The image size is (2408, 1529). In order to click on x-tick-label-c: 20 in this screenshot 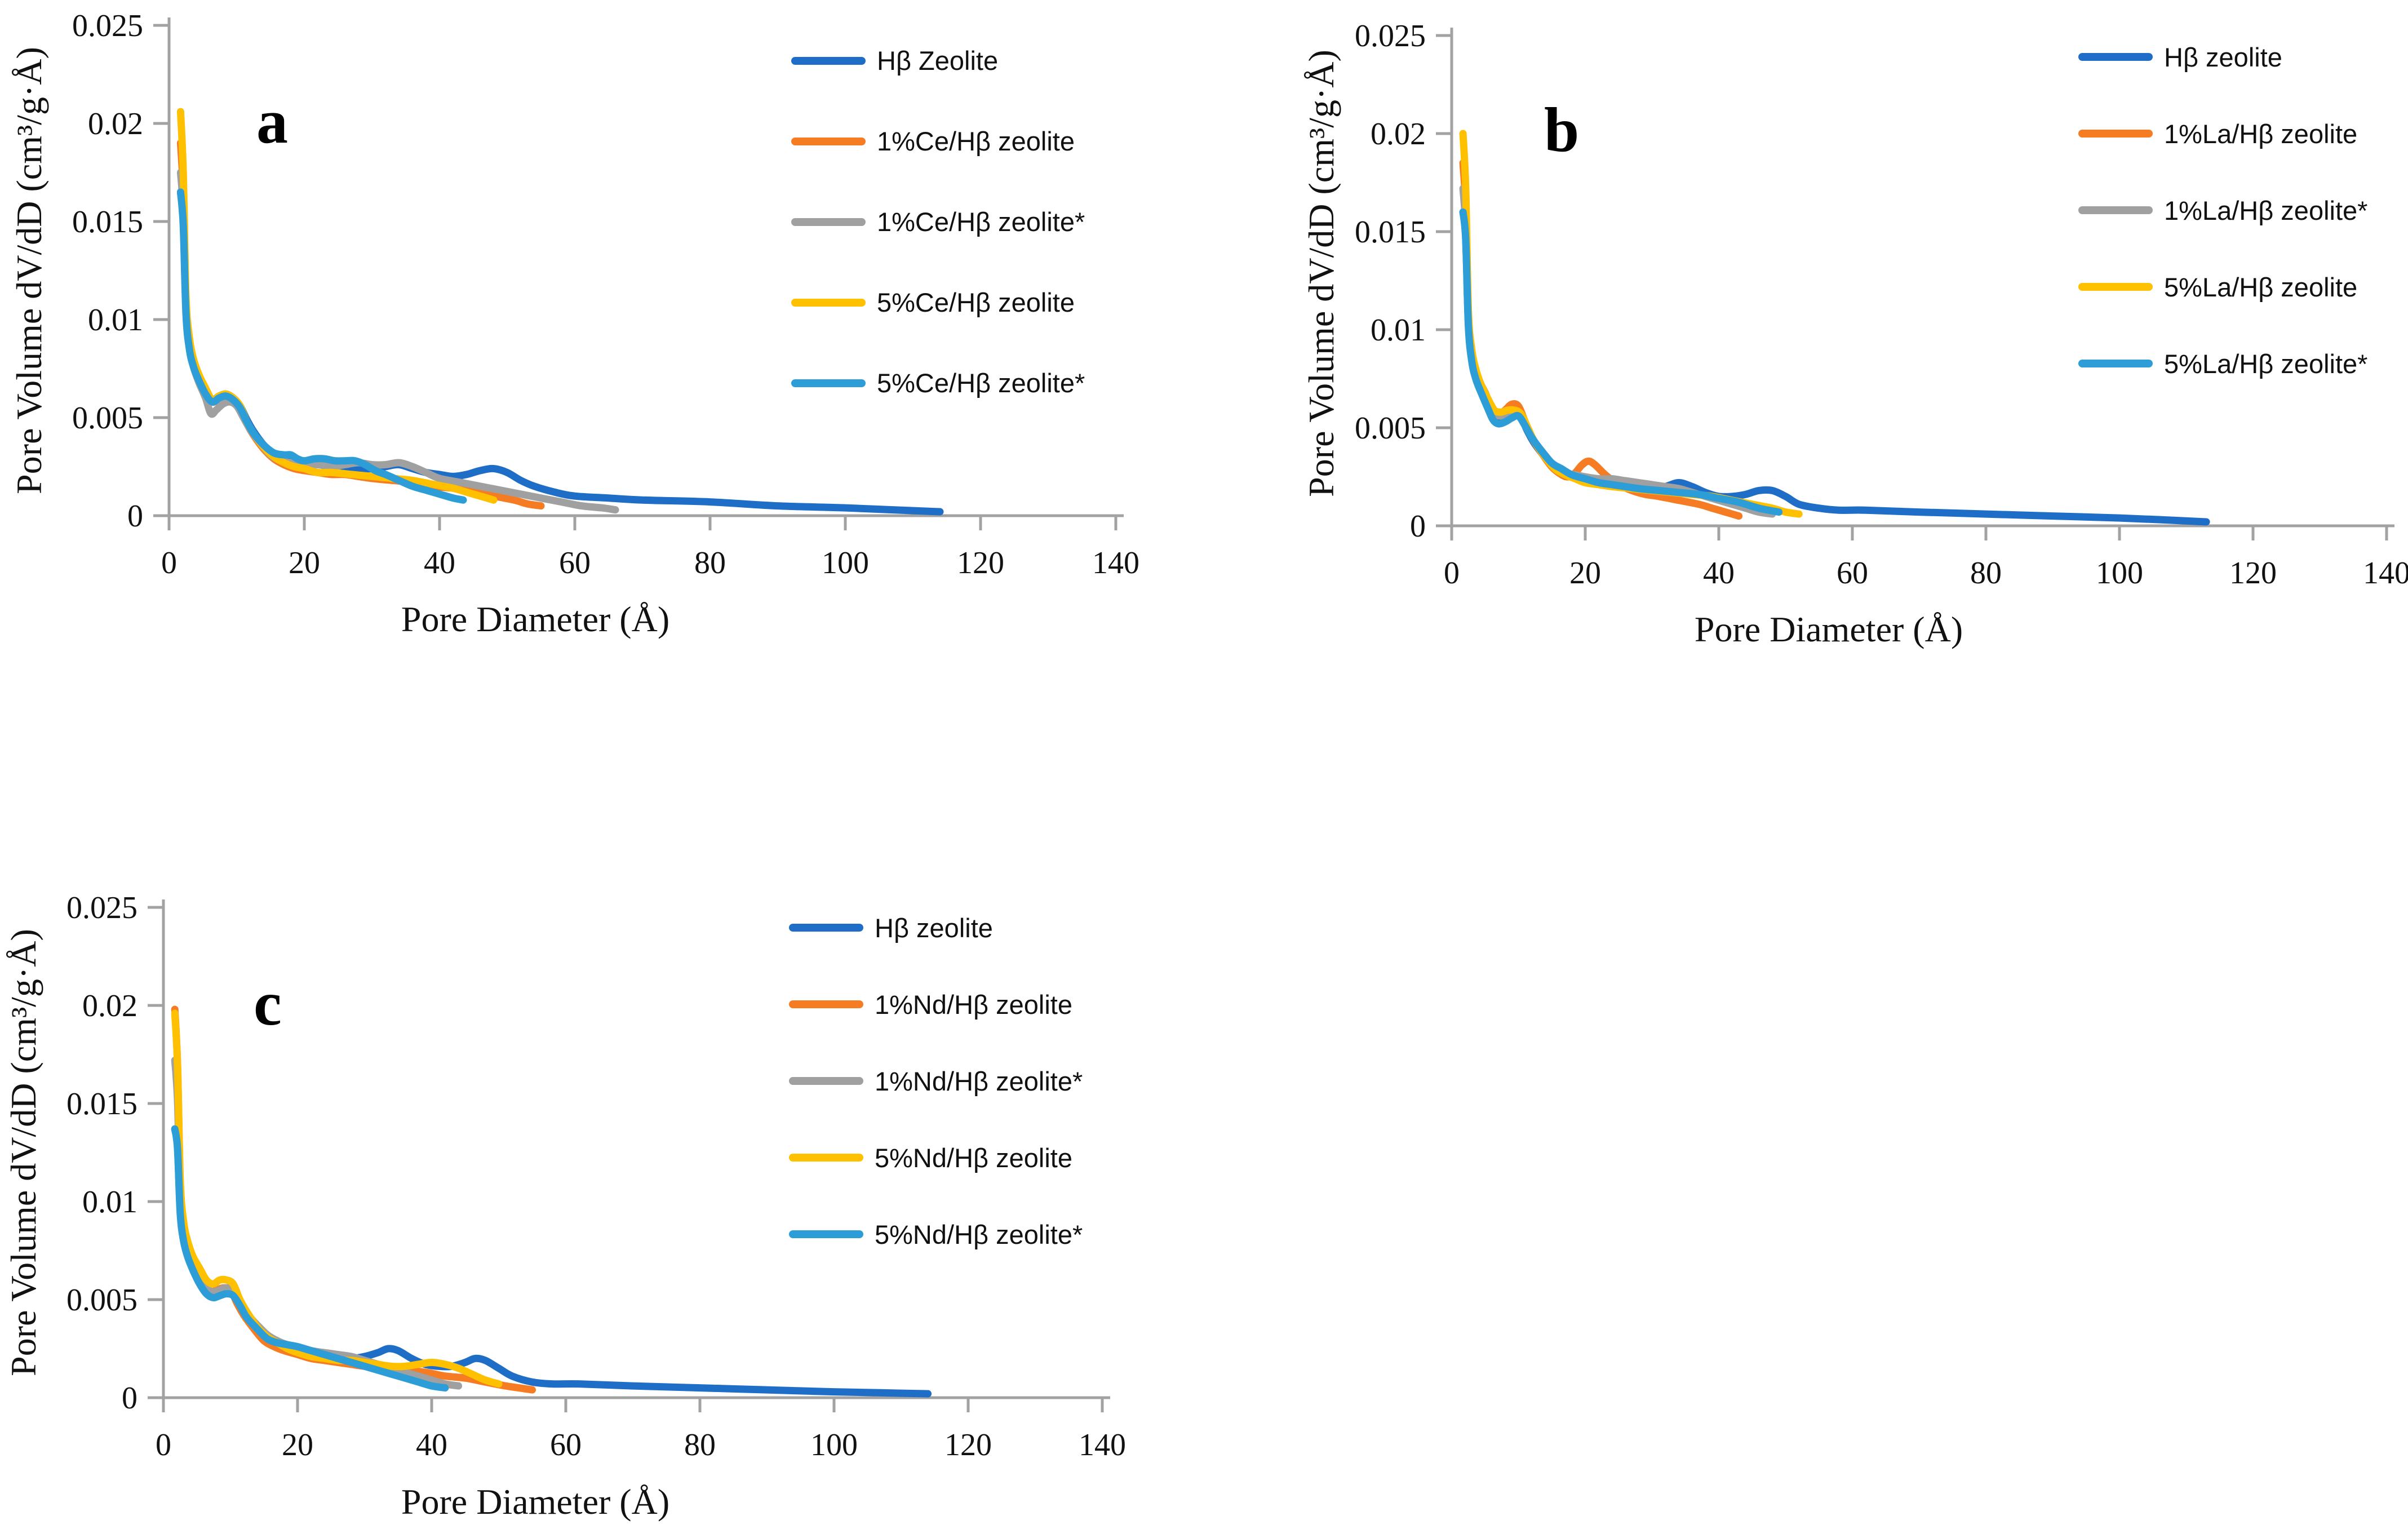, I will do `click(297, 1445)`.